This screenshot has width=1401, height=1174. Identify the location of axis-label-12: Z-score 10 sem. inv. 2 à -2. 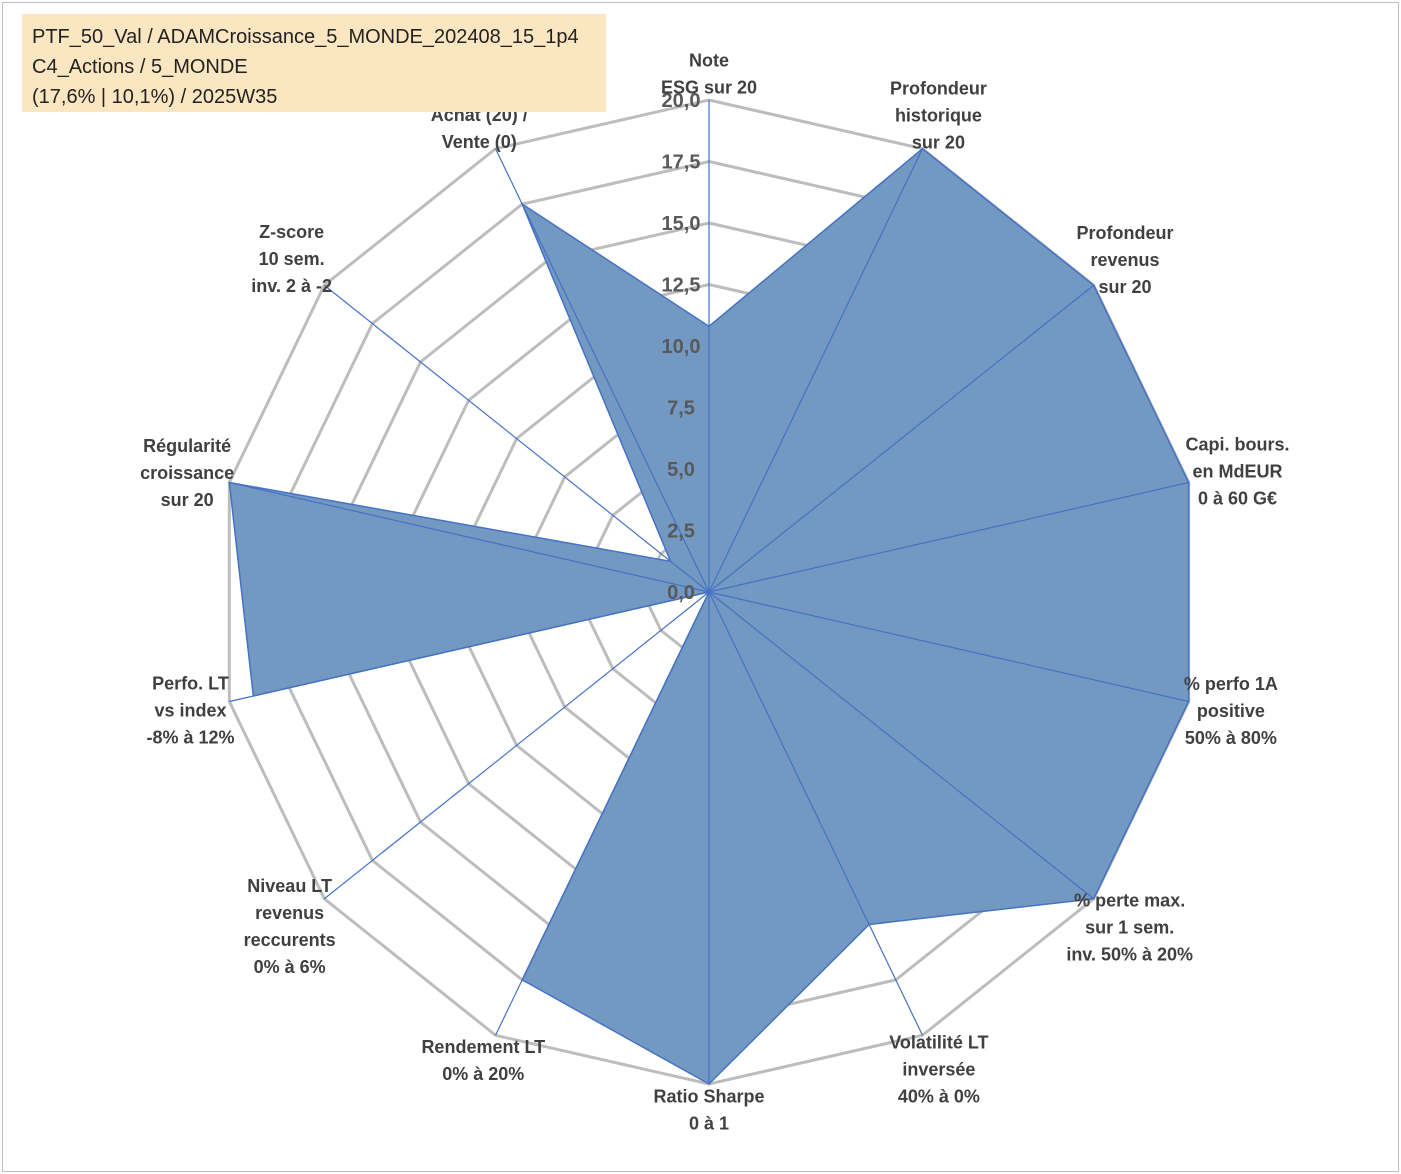
(291, 259).